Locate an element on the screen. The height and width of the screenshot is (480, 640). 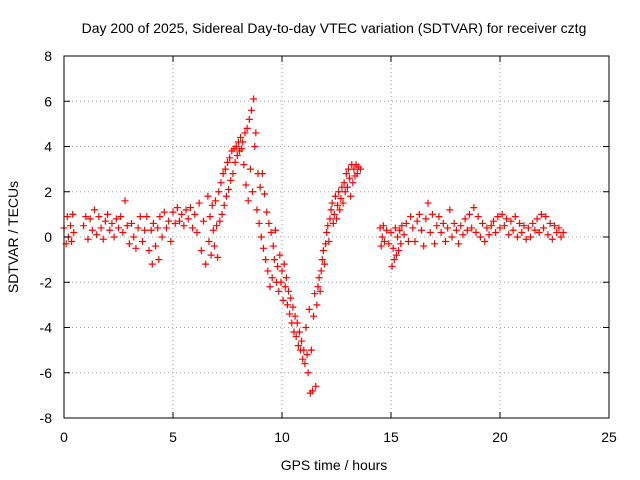
y-tick-label: -6 is located at coordinates (46, 373).